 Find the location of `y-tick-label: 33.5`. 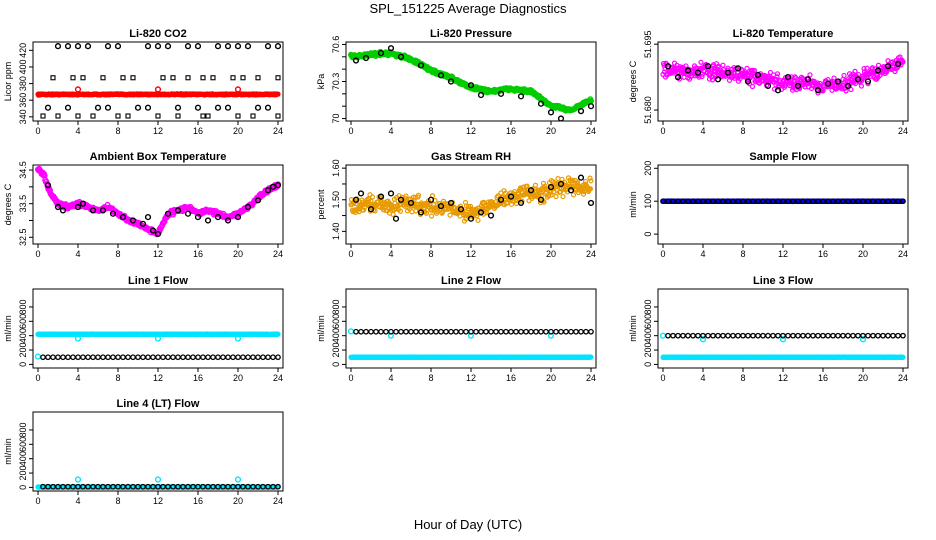

y-tick-label: 33.5 is located at coordinates (23, 204).